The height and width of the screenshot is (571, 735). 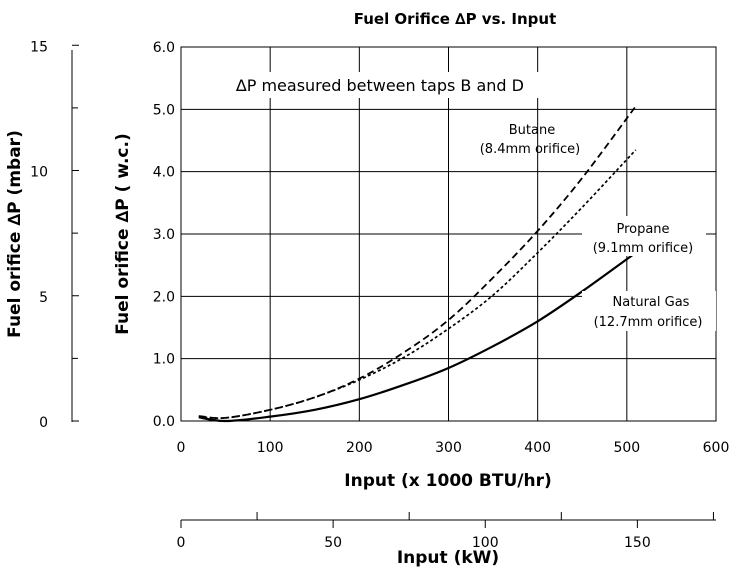 What do you see at coordinates (164, 360) in the screenshot?
I see `y-tick-label: 1.0` at bounding box center [164, 360].